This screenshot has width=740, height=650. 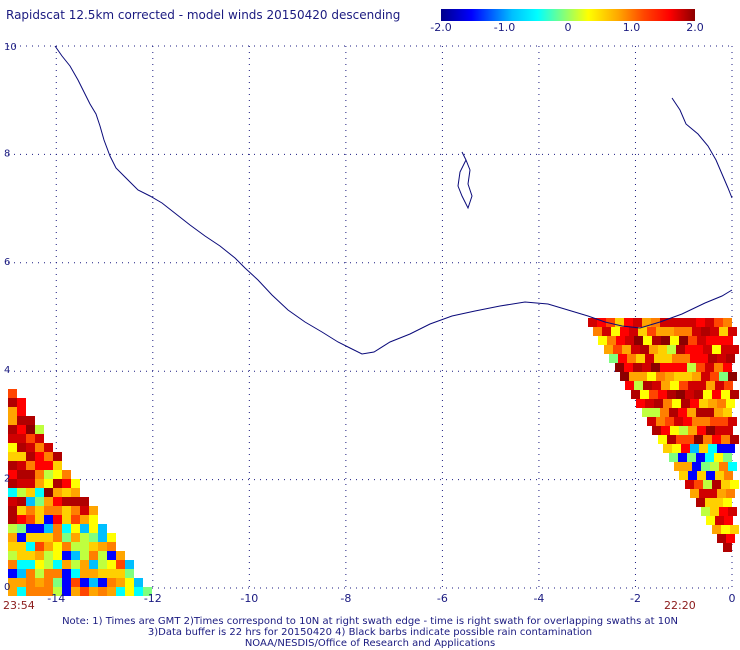 What do you see at coordinates (631, 27) in the screenshot?
I see `colorbar-tick-label: 1.0` at bounding box center [631, 27].